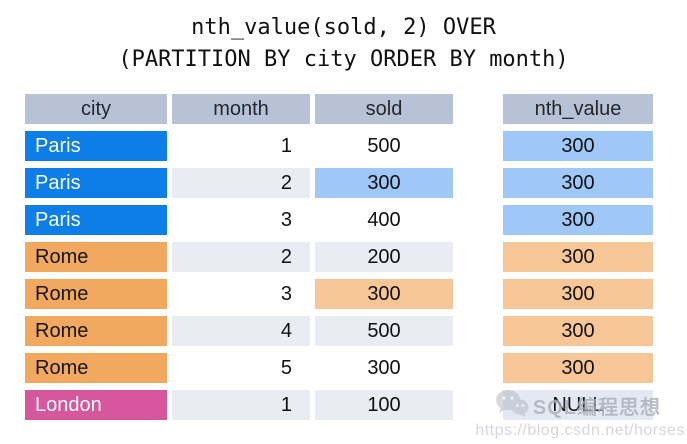 The height and width of the screenshot is (444, 687). I want to click on column-header-city: city, so click(96, 109).